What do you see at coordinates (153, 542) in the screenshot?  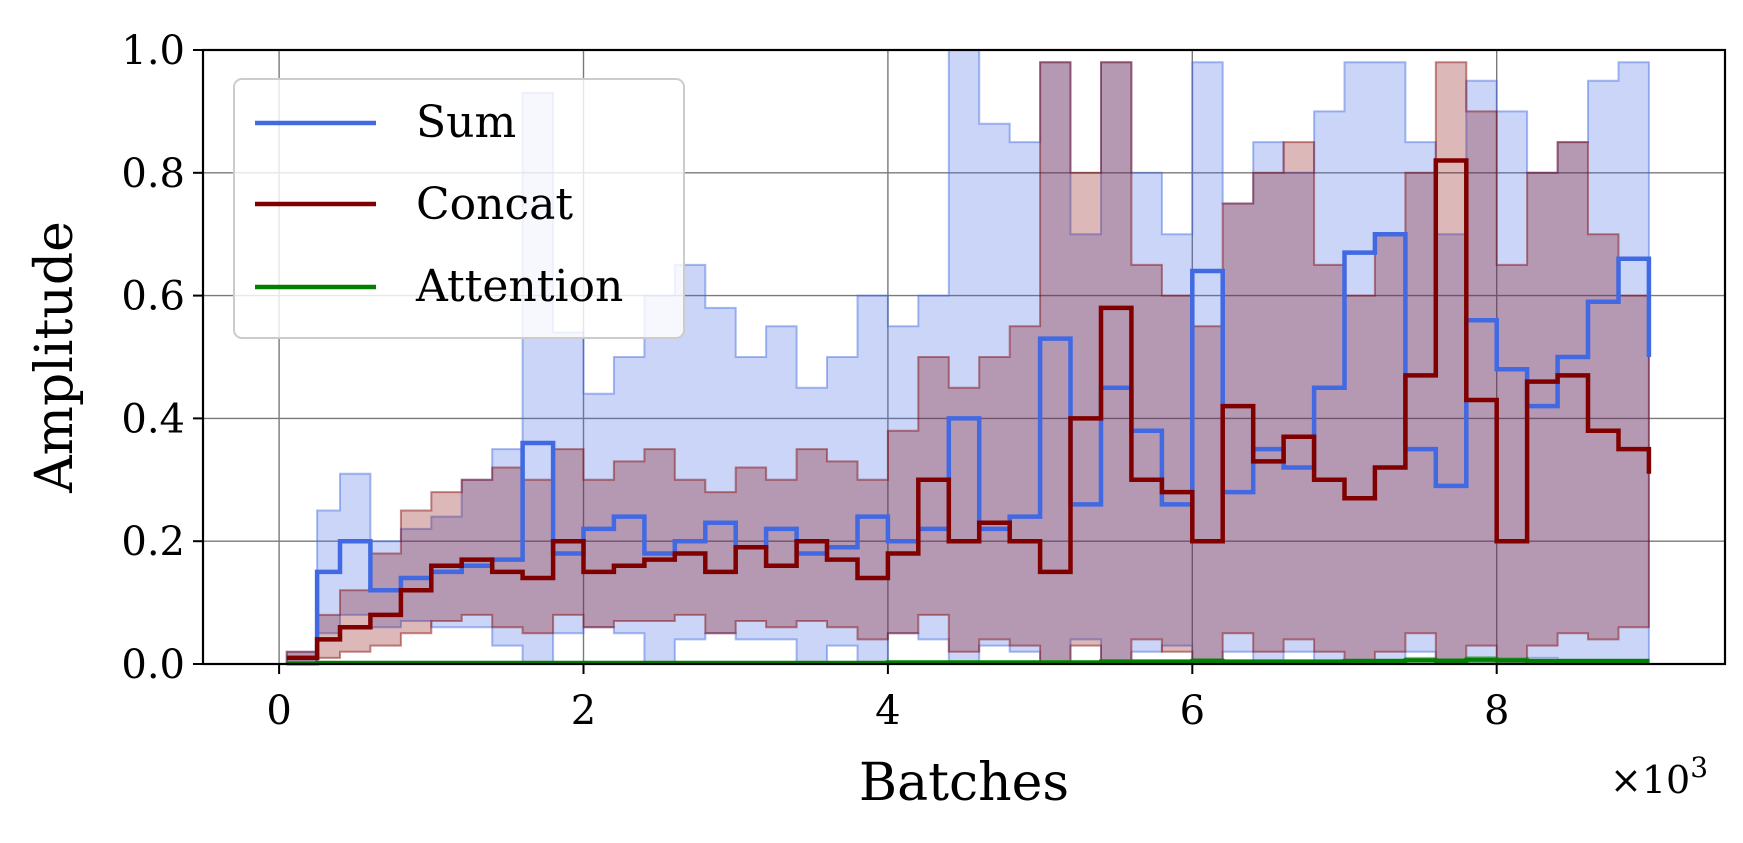 I see `y-tick-label: 0.2` at bounding box center [153, 542].